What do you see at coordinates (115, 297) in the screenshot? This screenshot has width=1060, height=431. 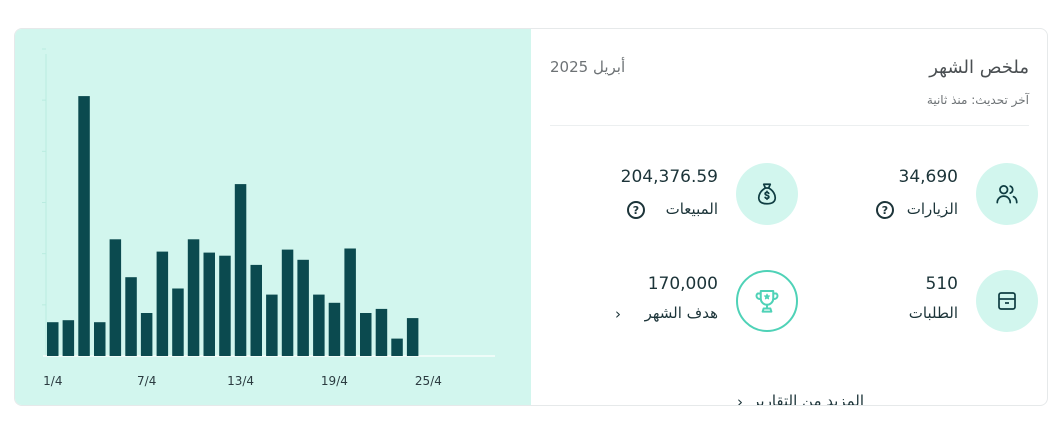 I see `bar-5/4` at bounding box center [115, 297].